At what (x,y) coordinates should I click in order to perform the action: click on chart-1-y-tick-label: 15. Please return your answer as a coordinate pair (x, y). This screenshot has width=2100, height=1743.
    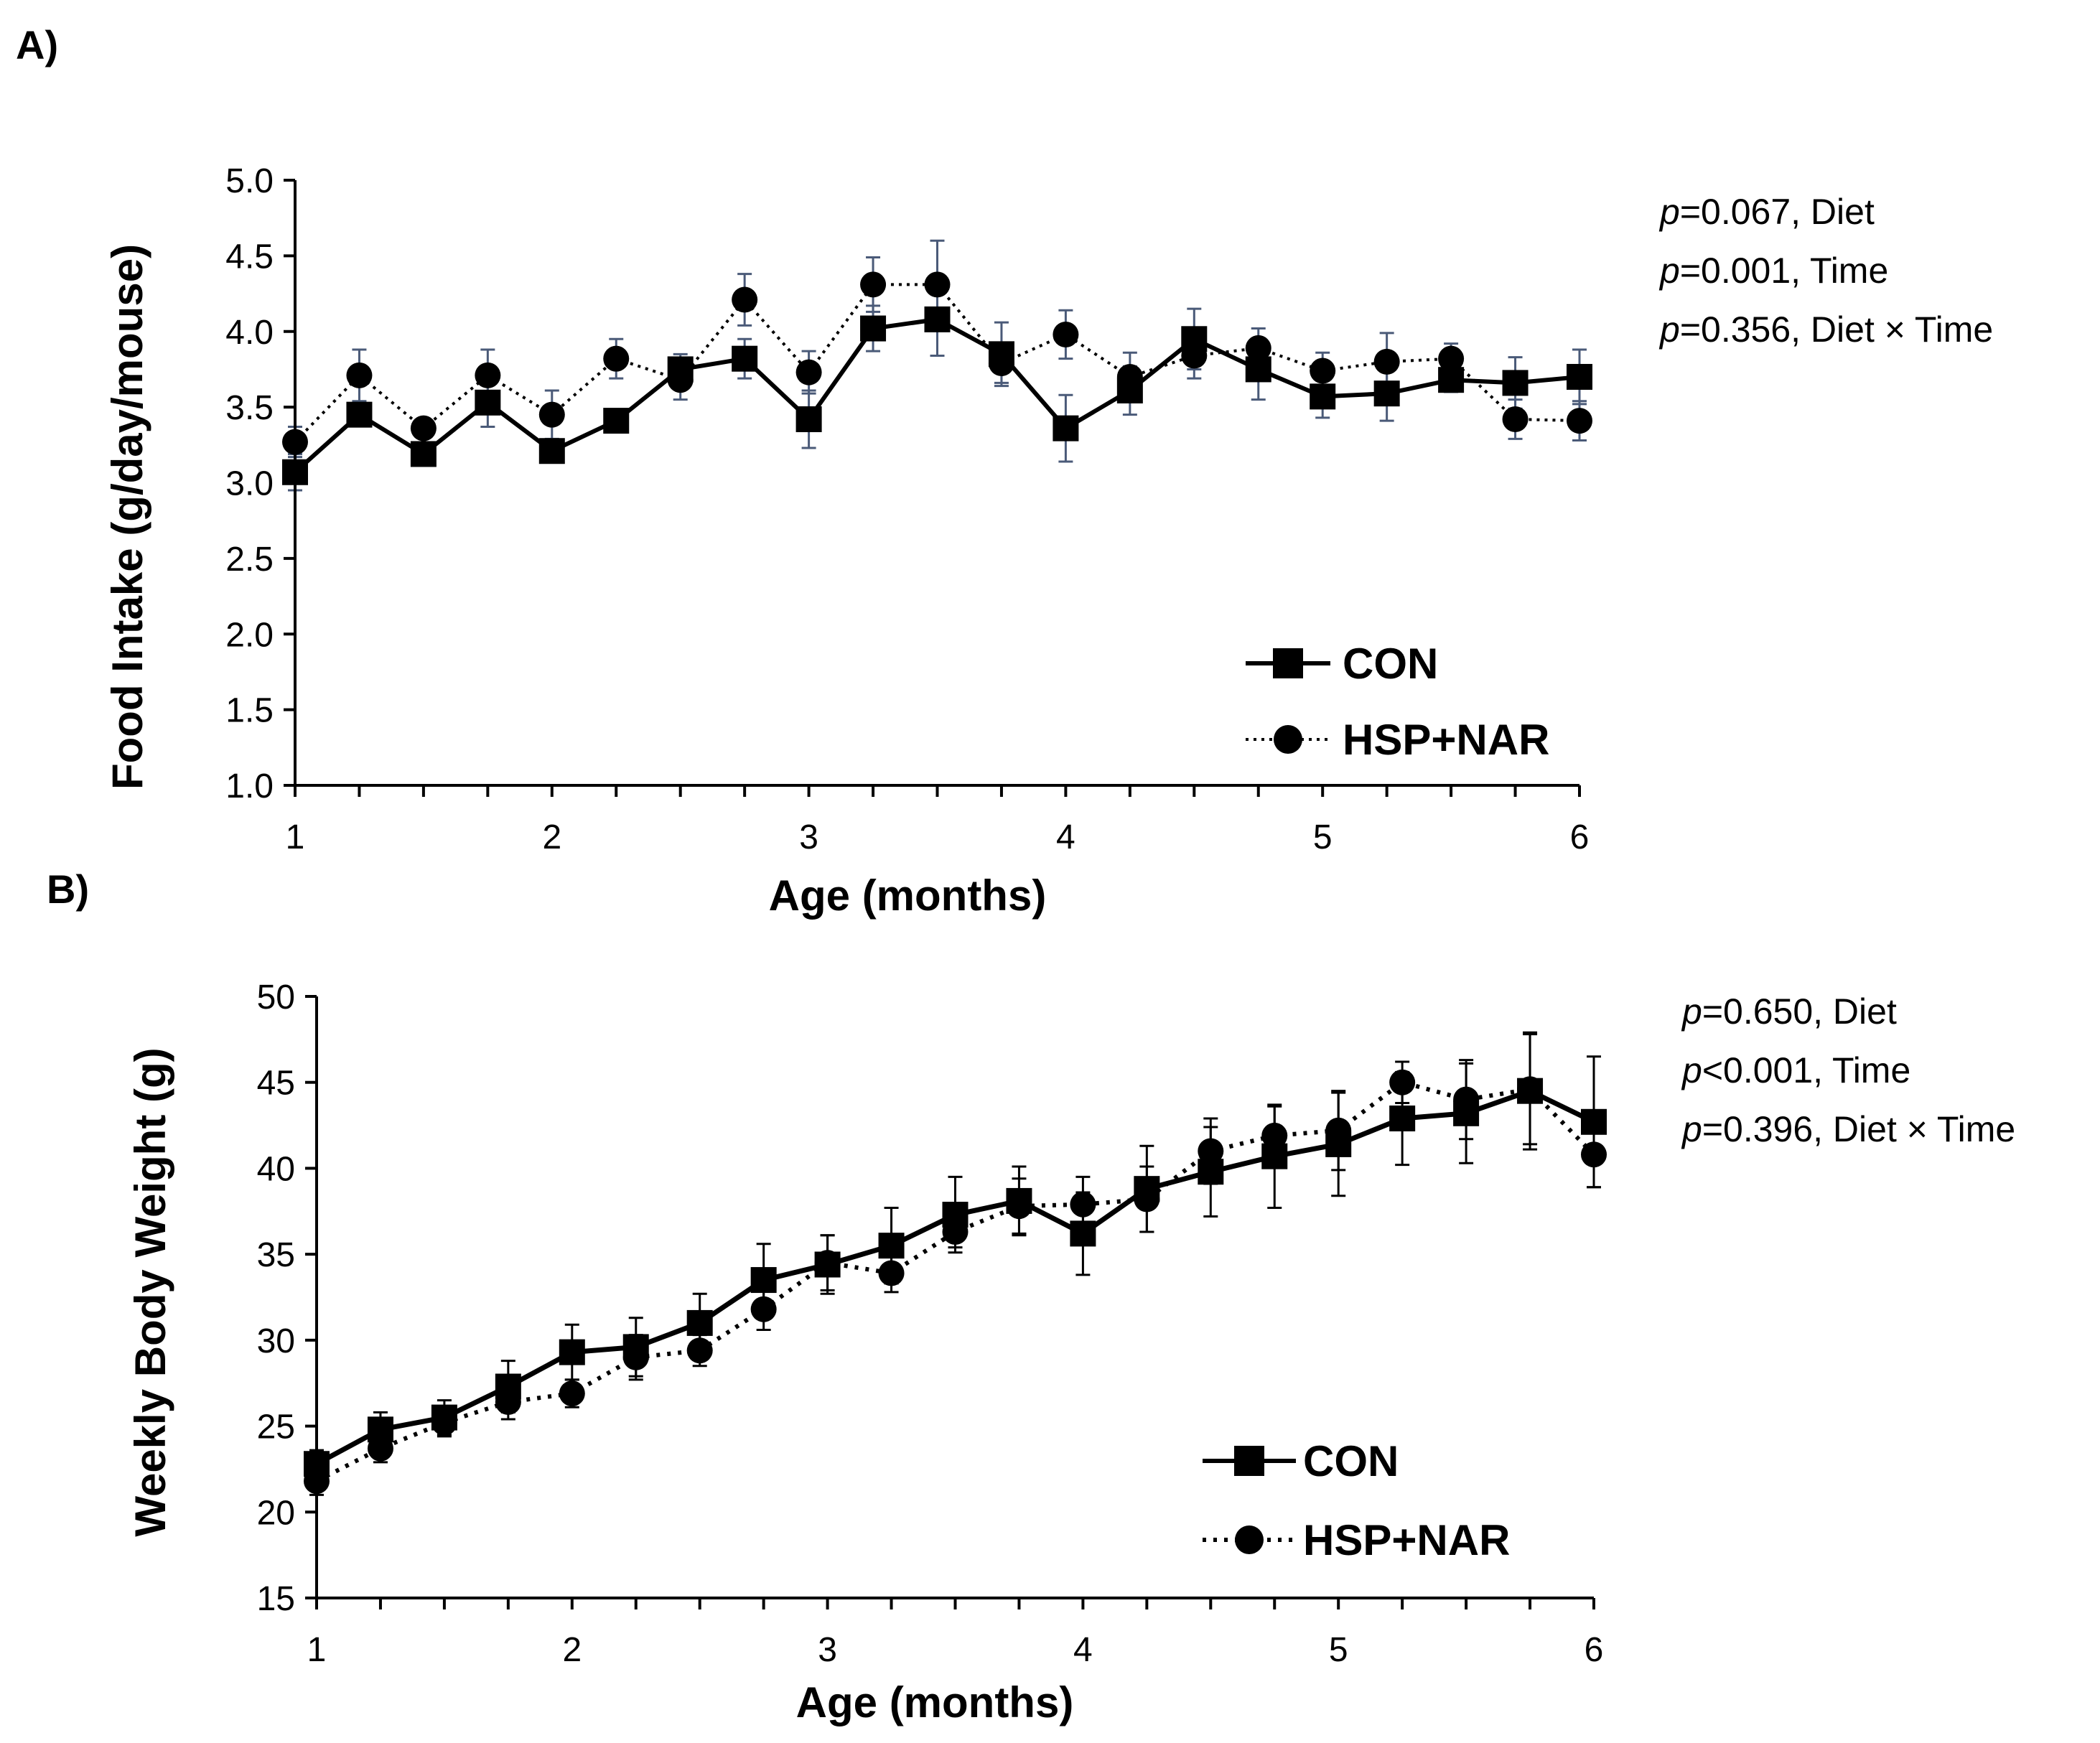
    Looking at the image, I should click on (276, 1599).